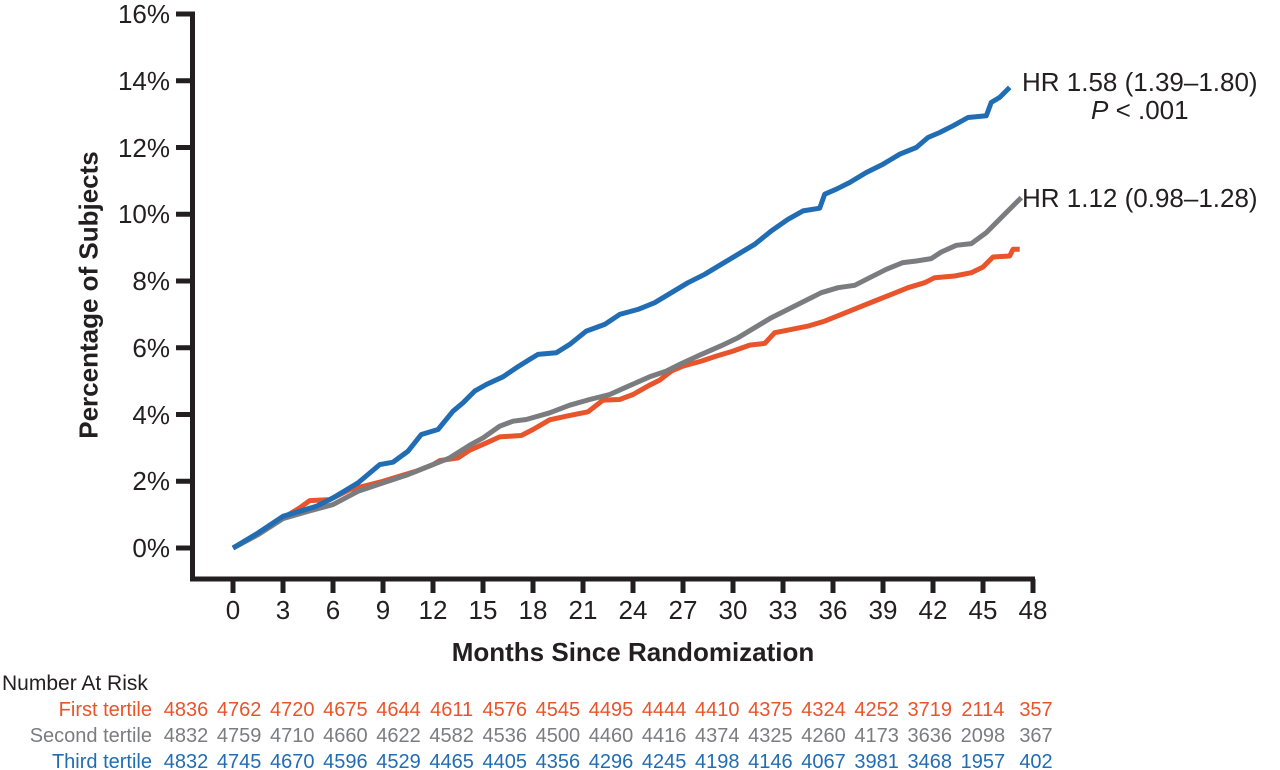  I want to click on risk-value: 4536, so click(505, 736).